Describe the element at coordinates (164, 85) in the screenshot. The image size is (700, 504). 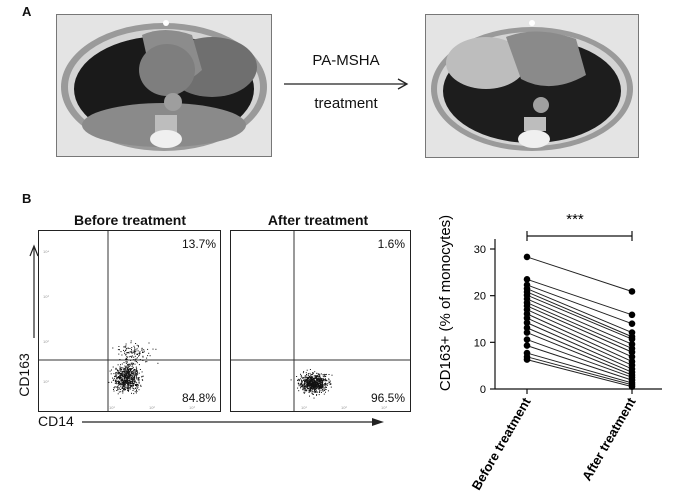
I see `ct-scan-before-image` at that location.